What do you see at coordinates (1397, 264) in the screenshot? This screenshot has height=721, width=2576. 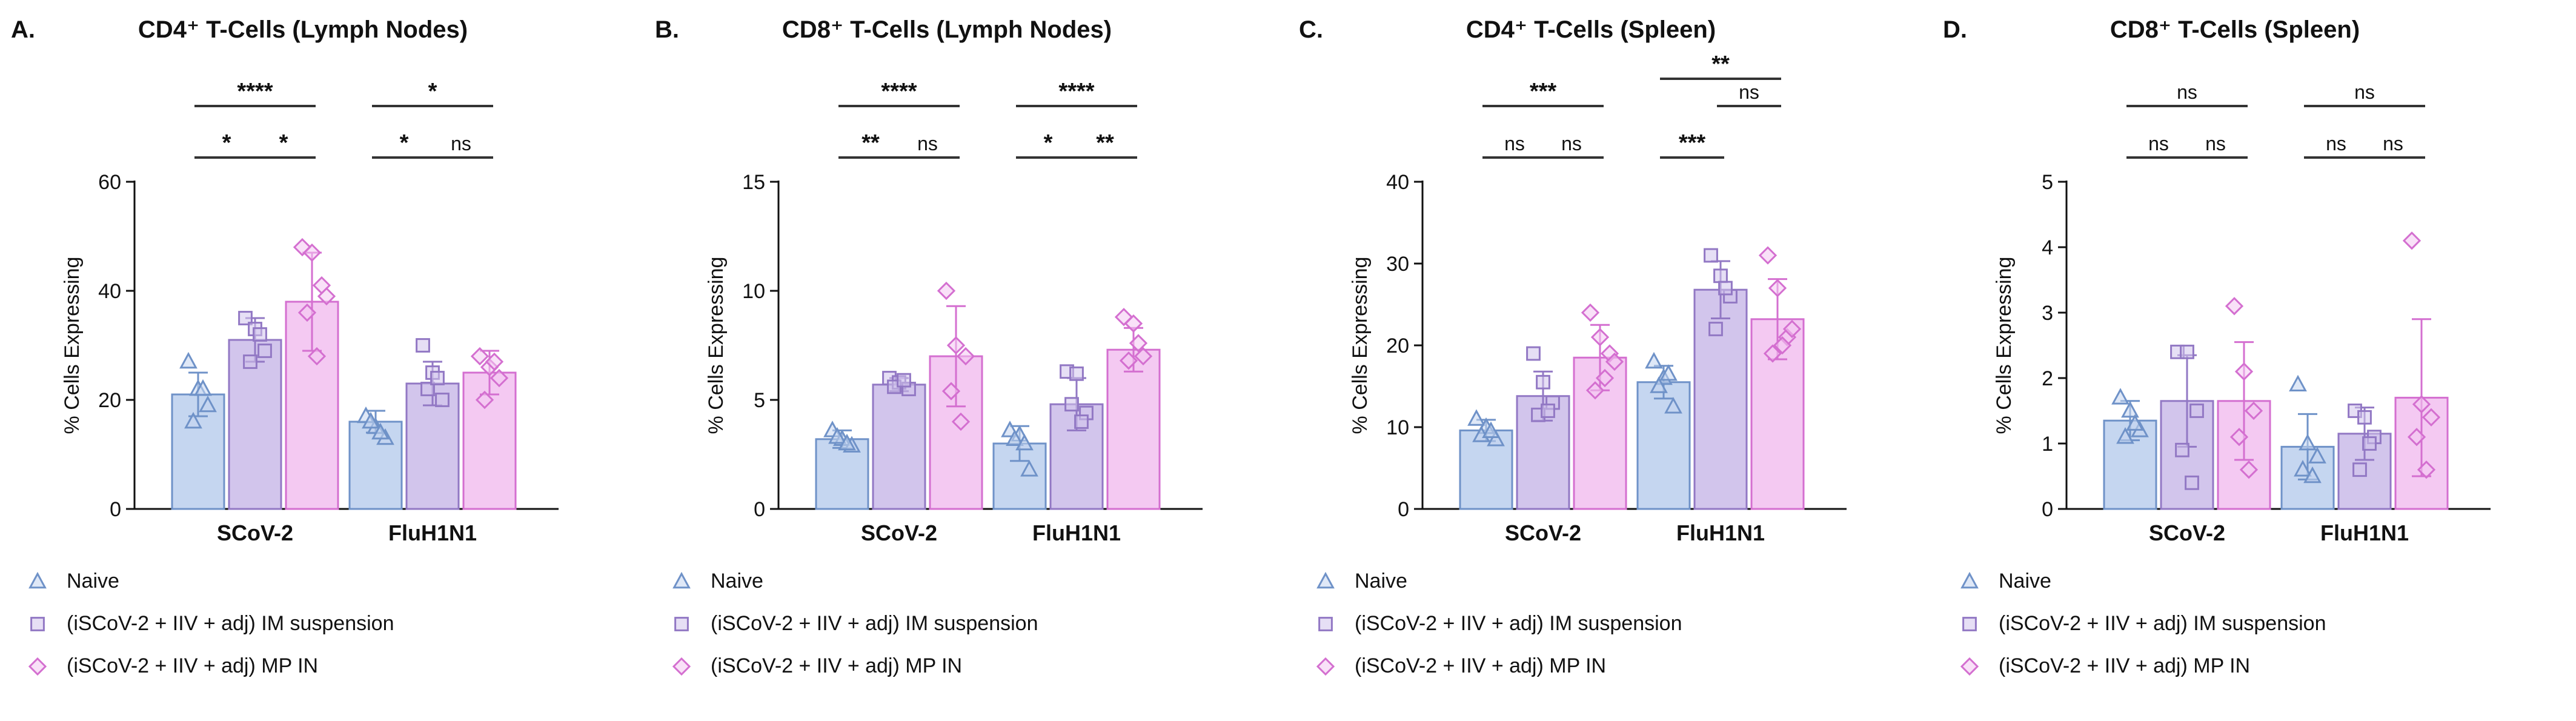 I see `y-tick-label: 30` at bounding box center [1397, 264].